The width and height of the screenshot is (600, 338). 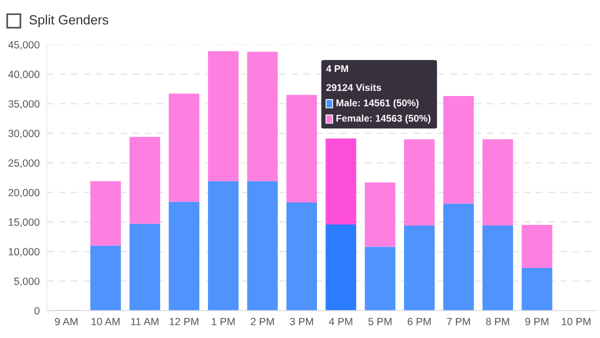 I want to click on y-tick-label: 30,000, so click(x=24, y=134).